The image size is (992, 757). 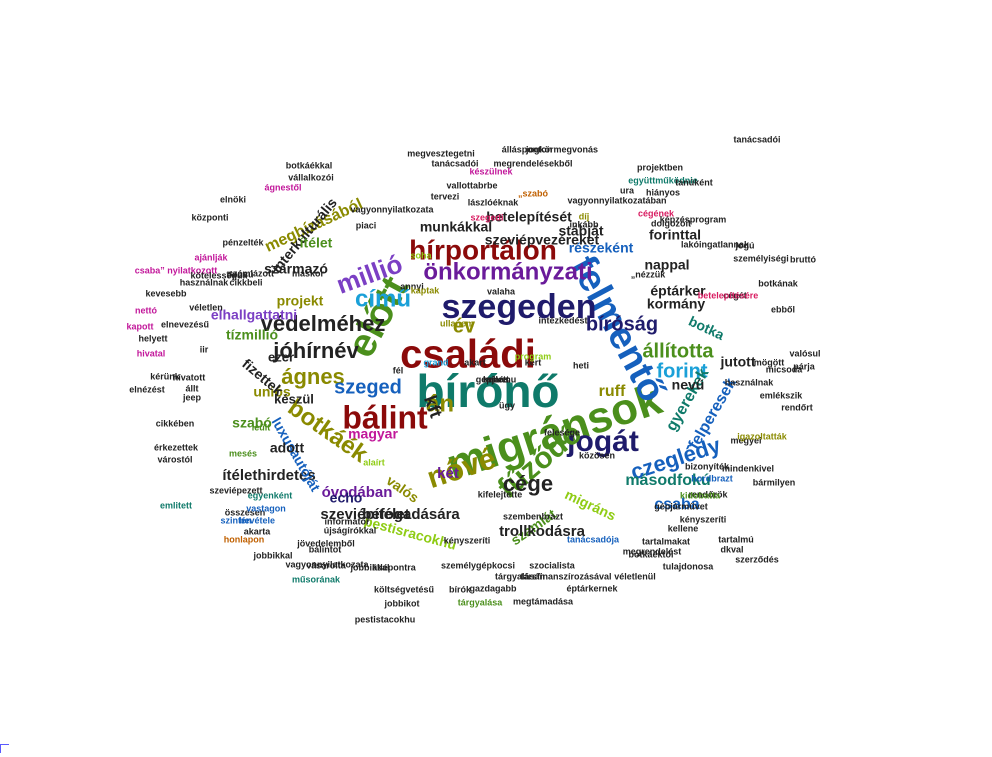 I want to click on word-20: forint, so click(x=681, y=371).